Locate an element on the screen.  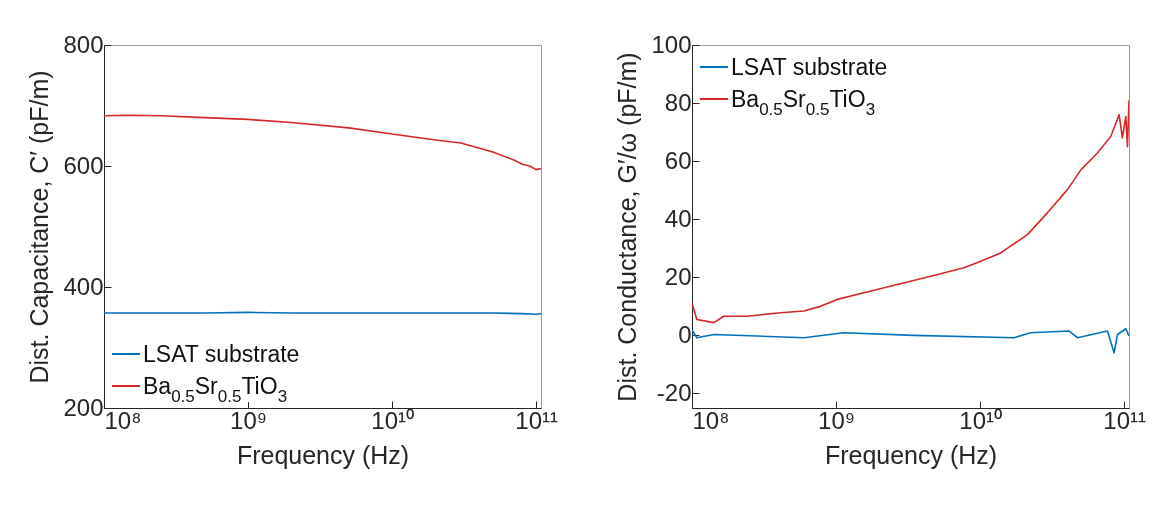
y-tick-label: 800 is located at coordinates (83, 44).